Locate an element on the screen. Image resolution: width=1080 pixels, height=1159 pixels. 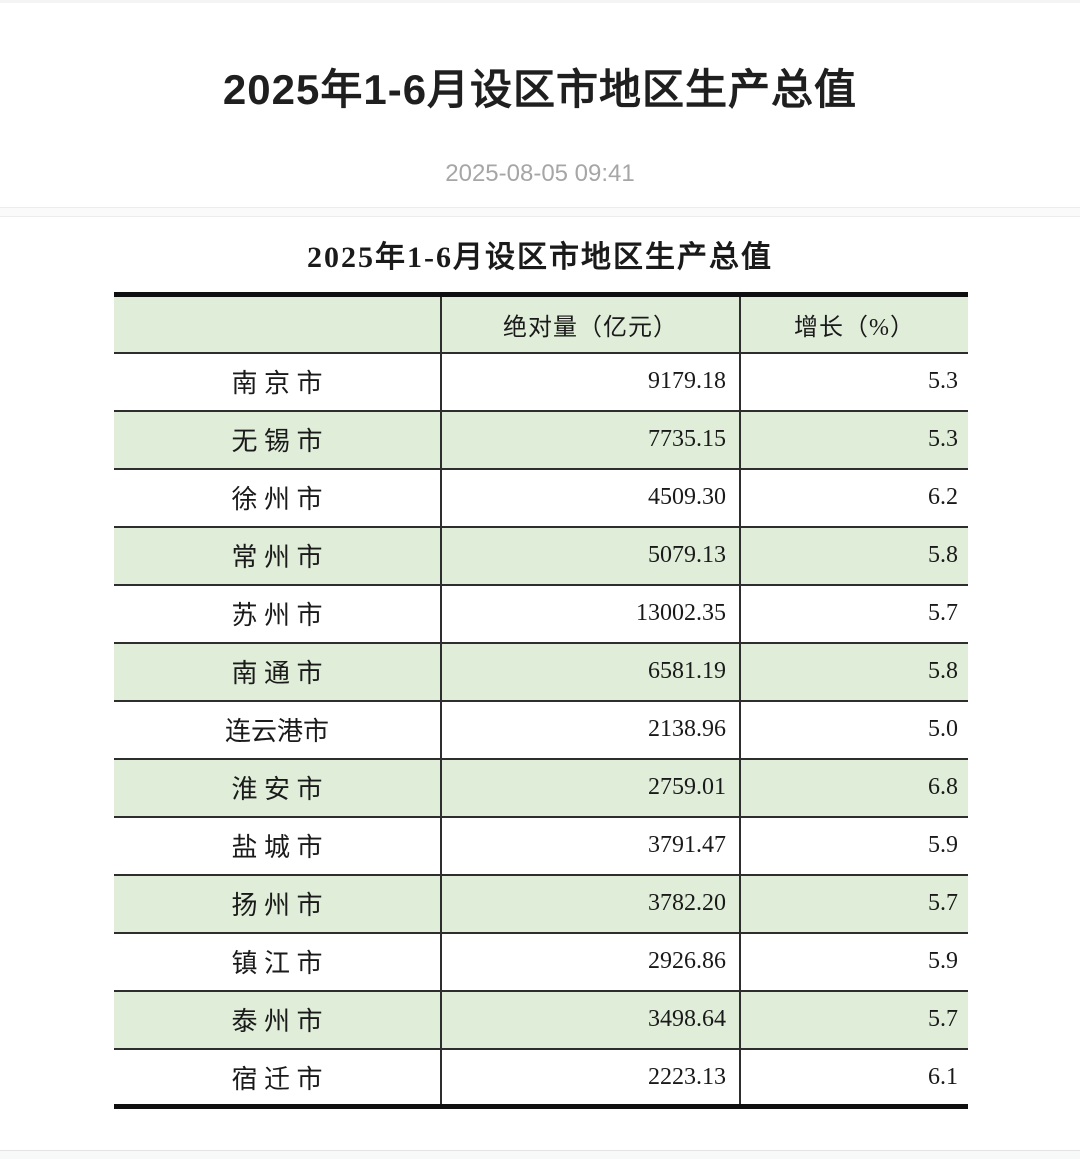
city-cell: 无 锡 市 is located at coordinates (278, 439).